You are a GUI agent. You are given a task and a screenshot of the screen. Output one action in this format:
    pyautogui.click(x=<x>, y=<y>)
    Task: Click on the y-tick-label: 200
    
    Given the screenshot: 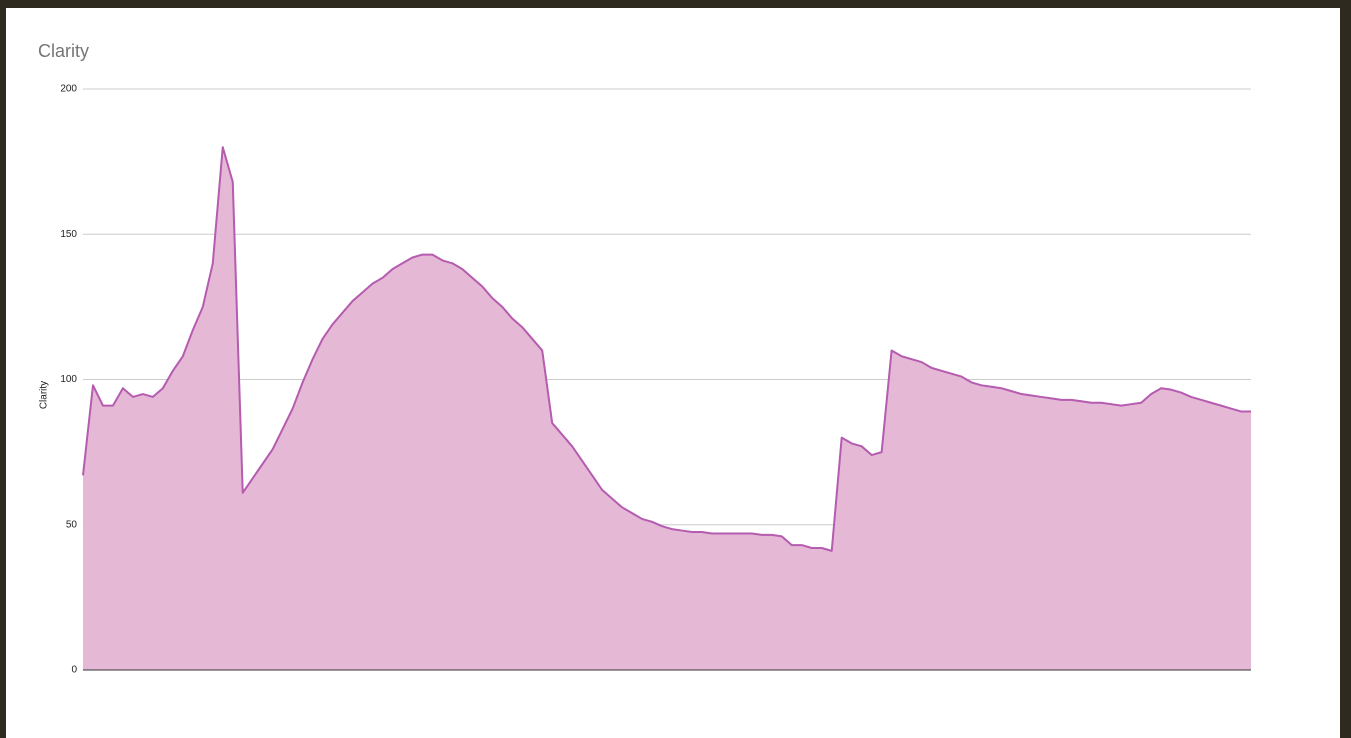 What is the action you would take?
    pyautogui.click(x=68, y=89)
    